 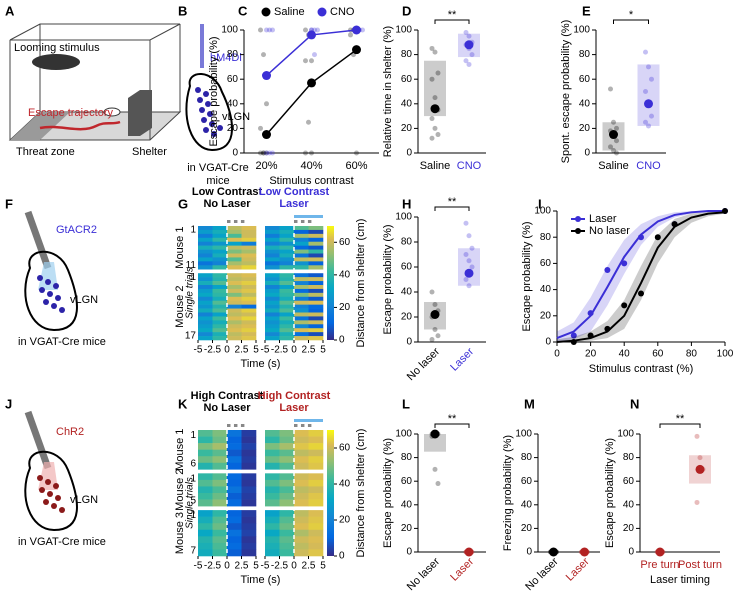 I want to click on vlgn-outline, so click(x=51, y=491).